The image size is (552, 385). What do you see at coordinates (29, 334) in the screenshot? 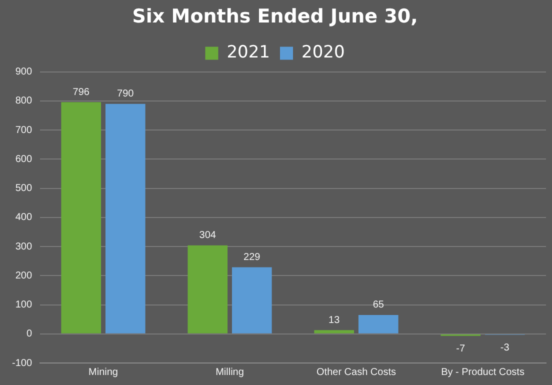
I see `y-tick-label: 0` at bounding box center [29, 334].